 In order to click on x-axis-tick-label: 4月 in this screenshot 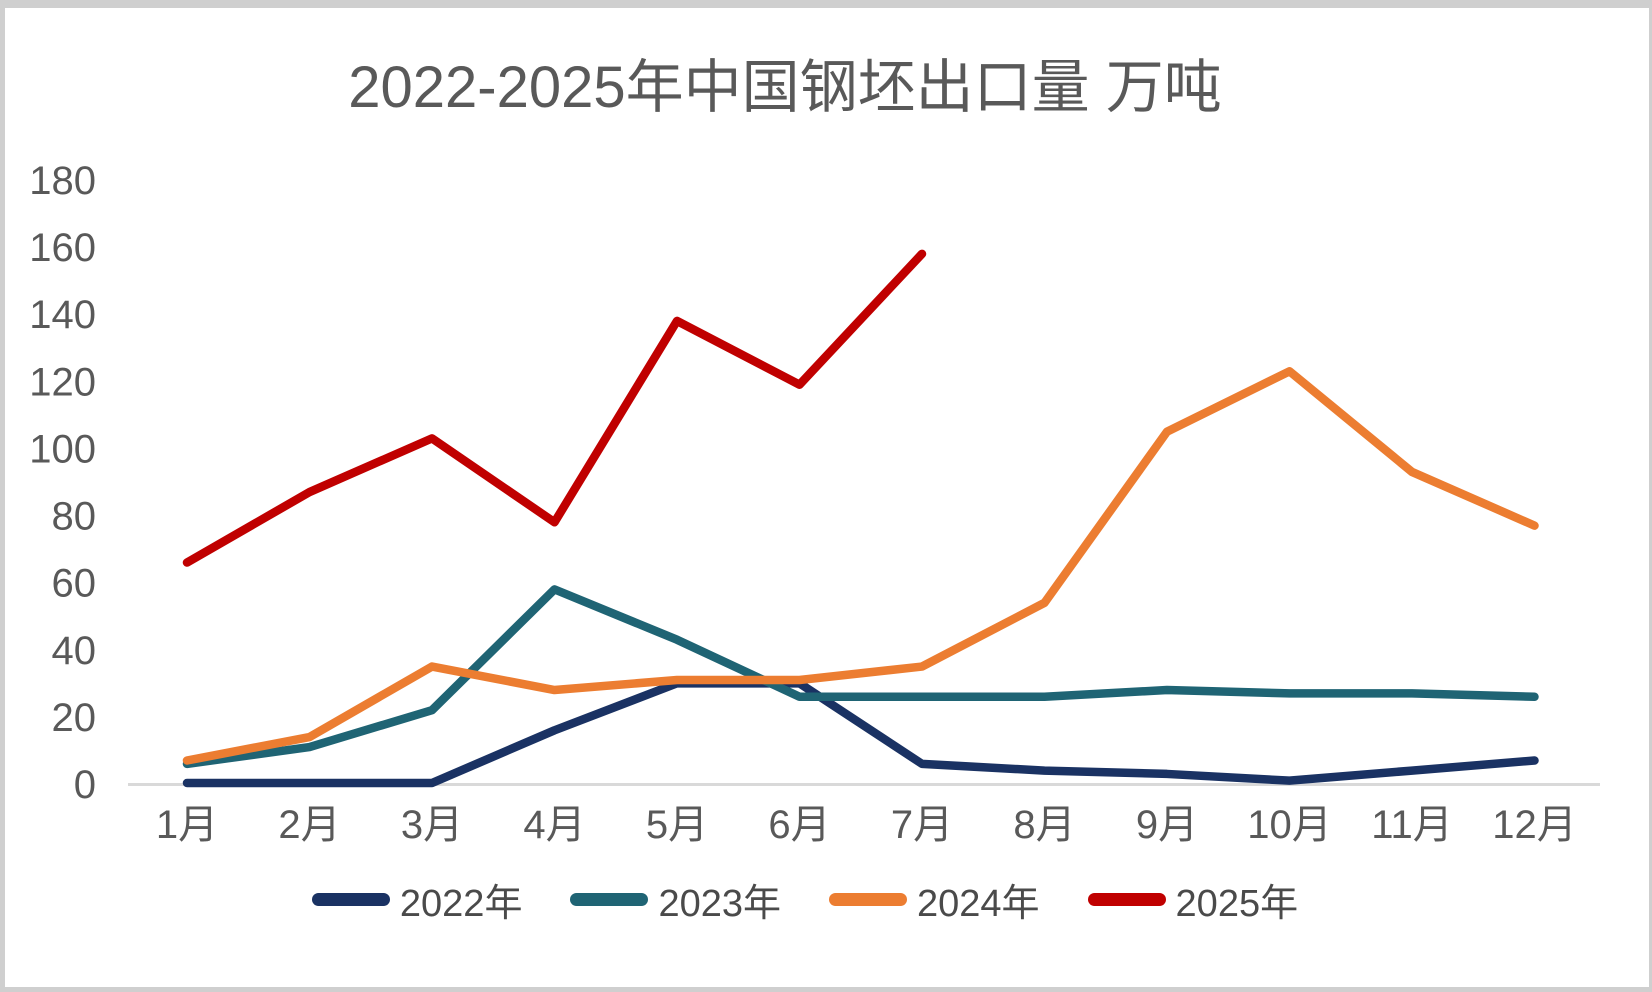, I will do `click(554, 825)`.